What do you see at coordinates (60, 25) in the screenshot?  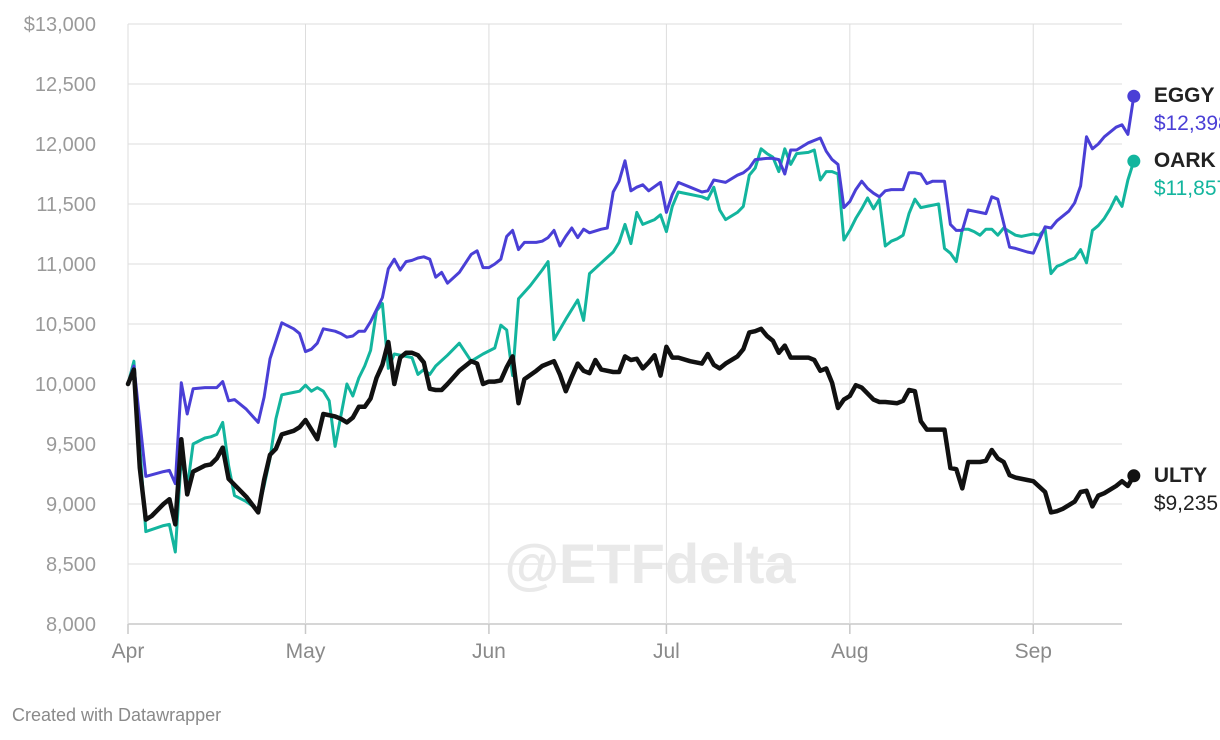 I see `y-tick-label: $13,000` at bounding box center [60, 25].